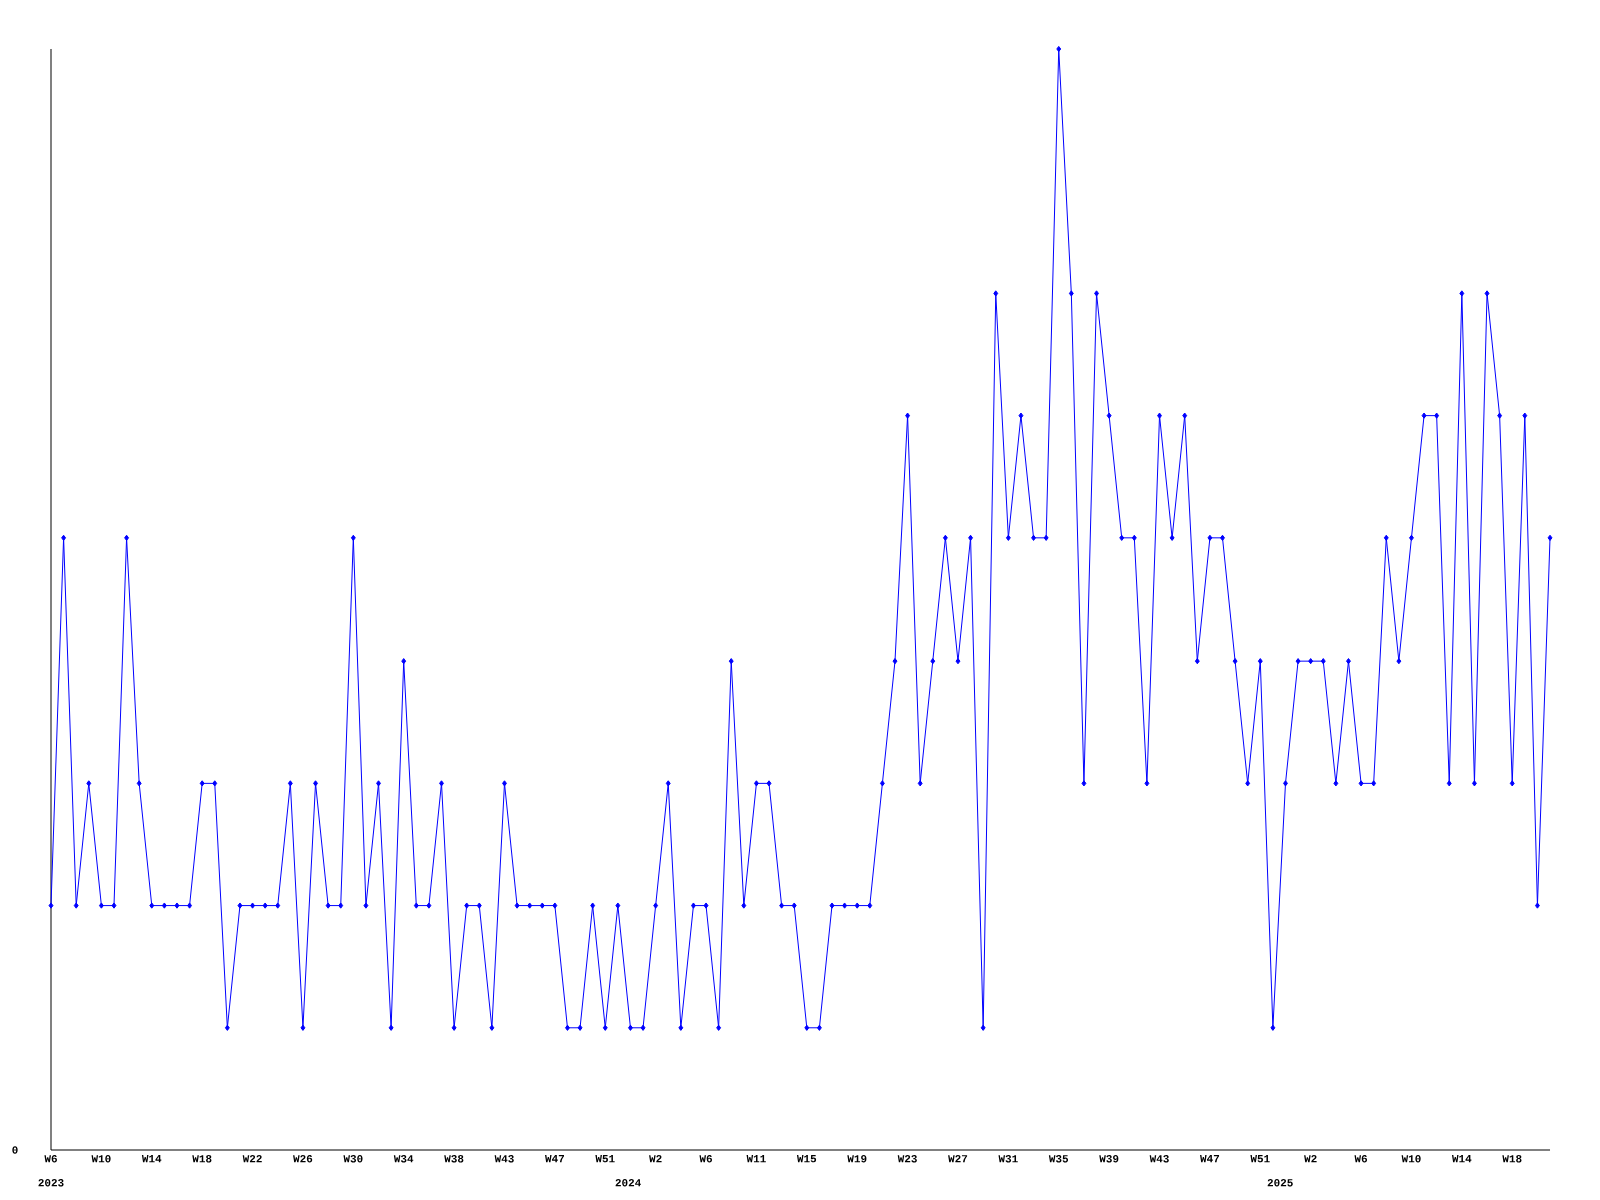  I want to click on x-tick-label: W34, so click(403, 1159).